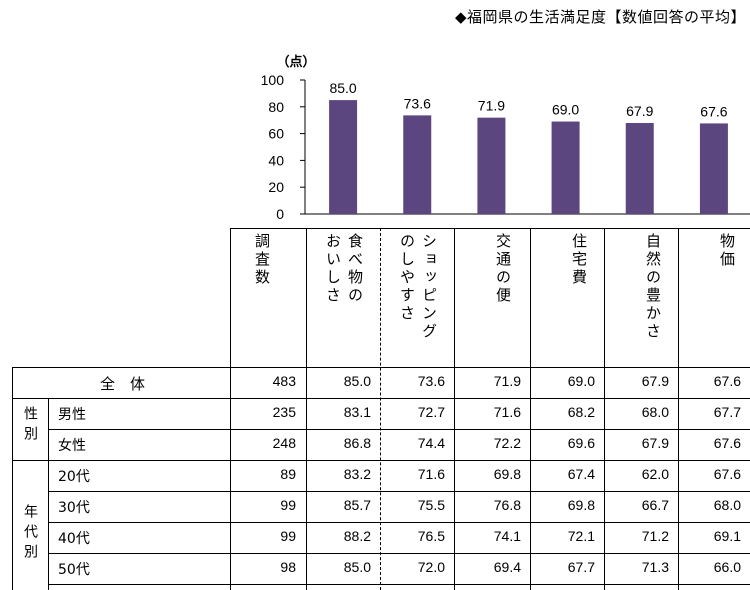 Image resolution: width=750 pixels, height=590 pixels. I want to click on value-cell: 76.8, so click(507, 505).